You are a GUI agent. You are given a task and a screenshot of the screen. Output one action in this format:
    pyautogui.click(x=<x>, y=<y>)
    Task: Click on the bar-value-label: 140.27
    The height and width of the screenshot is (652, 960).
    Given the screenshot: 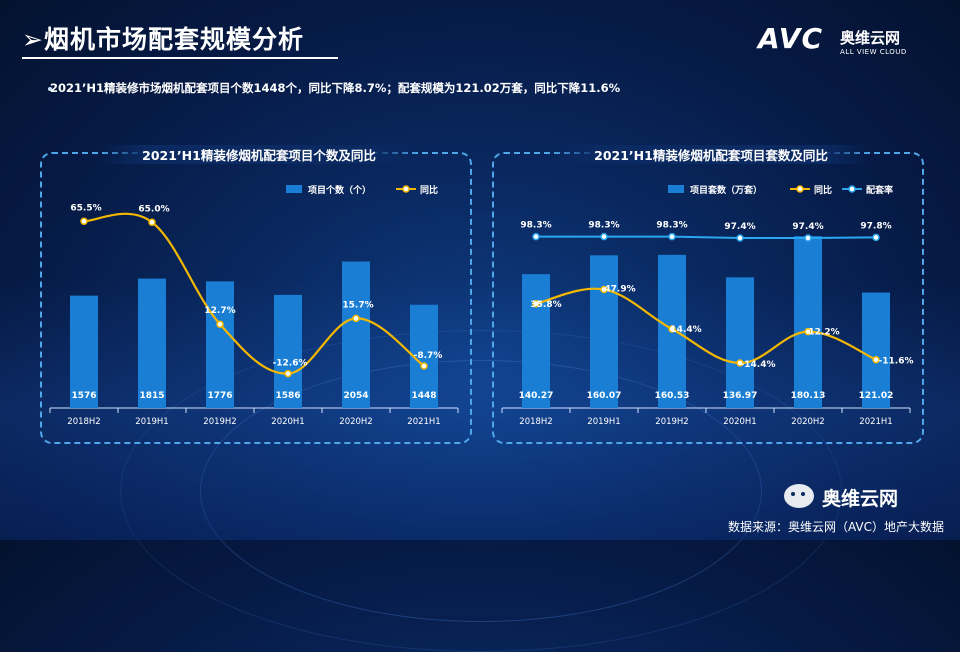 What is the action you would take?
    pyautogui.click(x=536, y=396)
    